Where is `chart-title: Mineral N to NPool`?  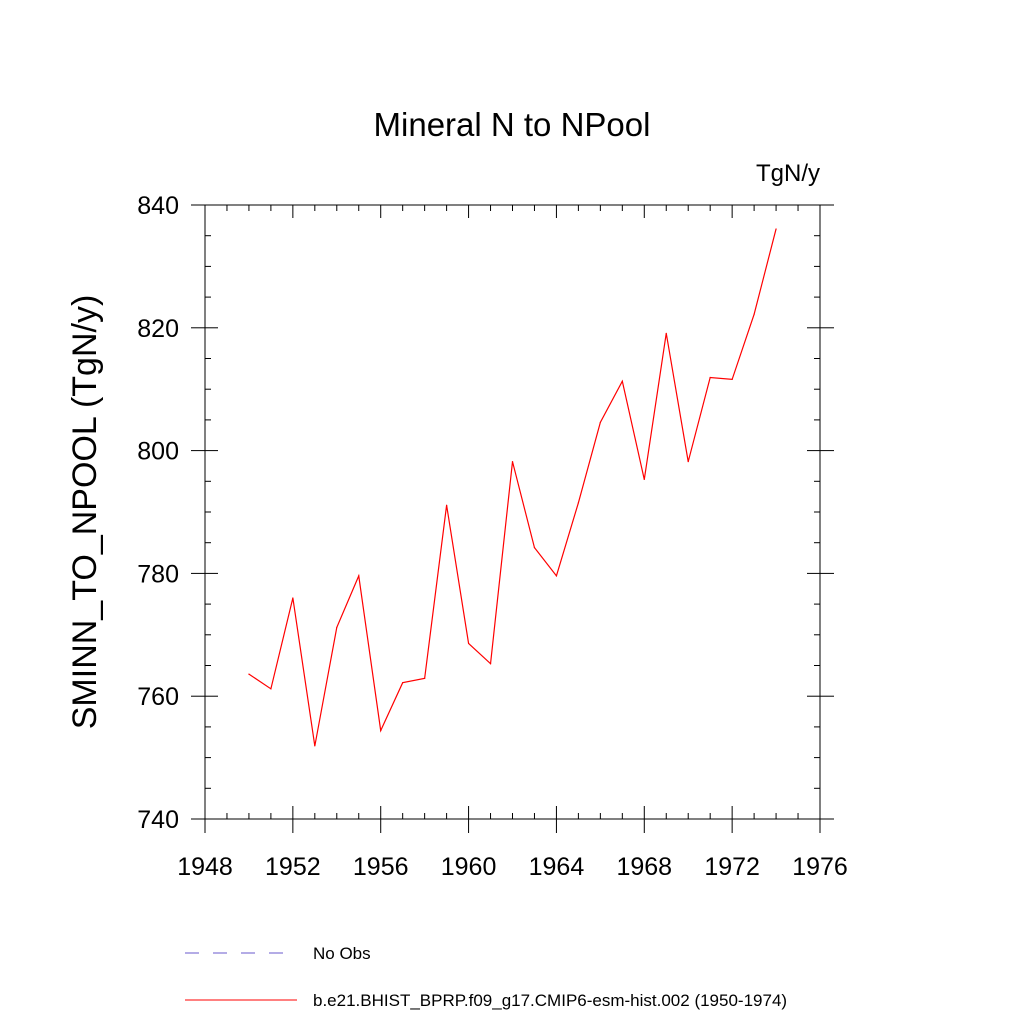 chart-title: Mineral N to NPool is located at coordinates (512, 124).